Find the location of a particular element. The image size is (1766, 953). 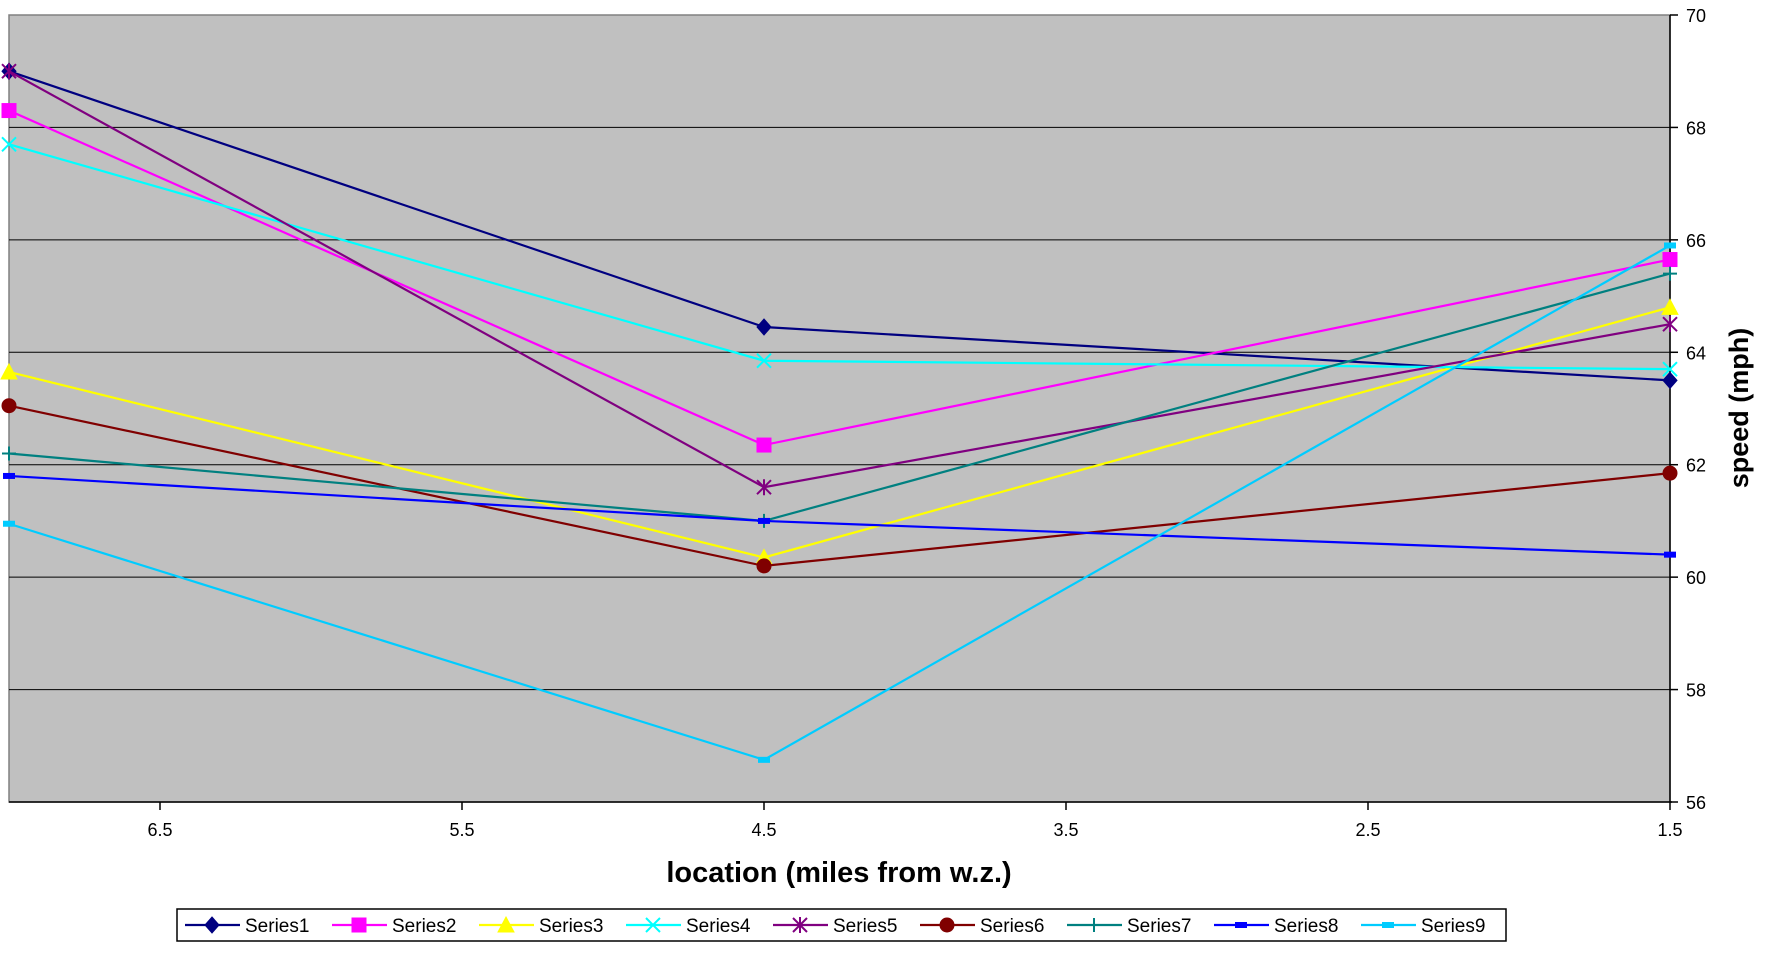

legend-label: Series4 is located at coordinates (718, 926).